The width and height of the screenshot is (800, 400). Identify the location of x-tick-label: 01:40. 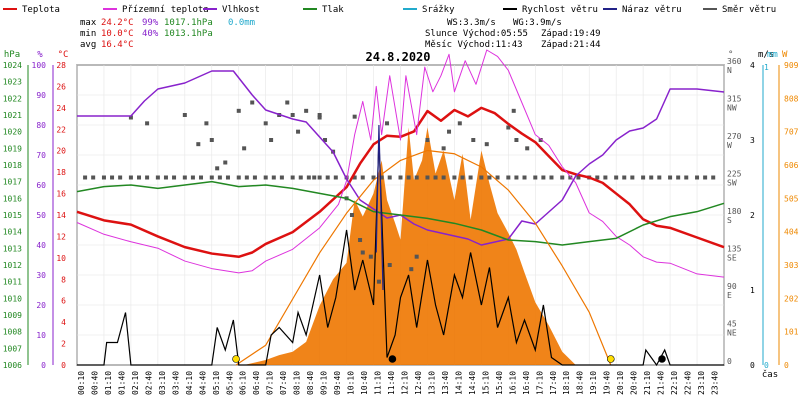
(121, 383).